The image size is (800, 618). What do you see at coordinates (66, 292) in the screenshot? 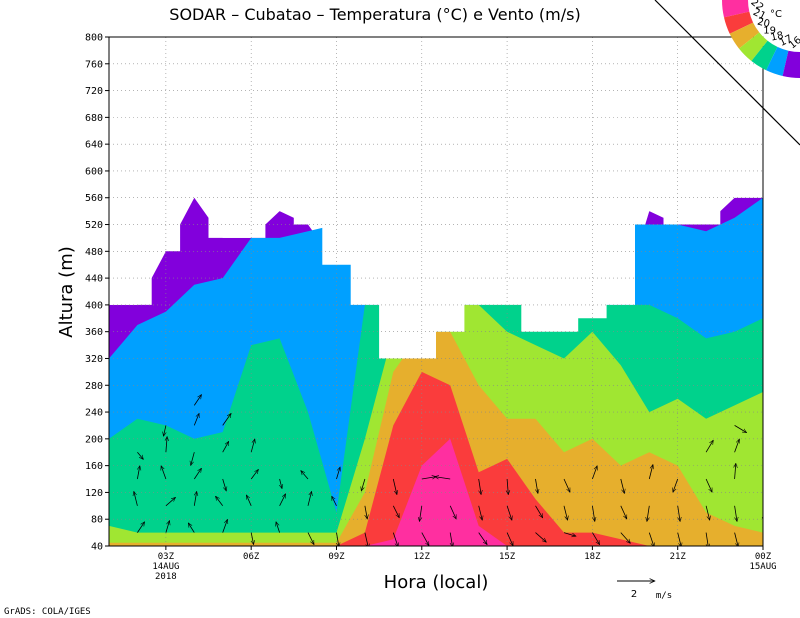
I see `y-axis-label: Altura (m)` at bounding box center [66, 292].